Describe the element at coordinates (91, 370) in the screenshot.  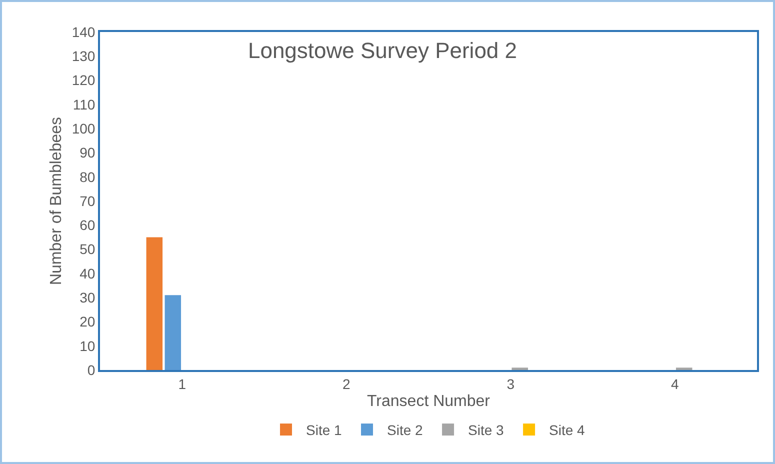
I see `y-tick-label: 0` at that location.